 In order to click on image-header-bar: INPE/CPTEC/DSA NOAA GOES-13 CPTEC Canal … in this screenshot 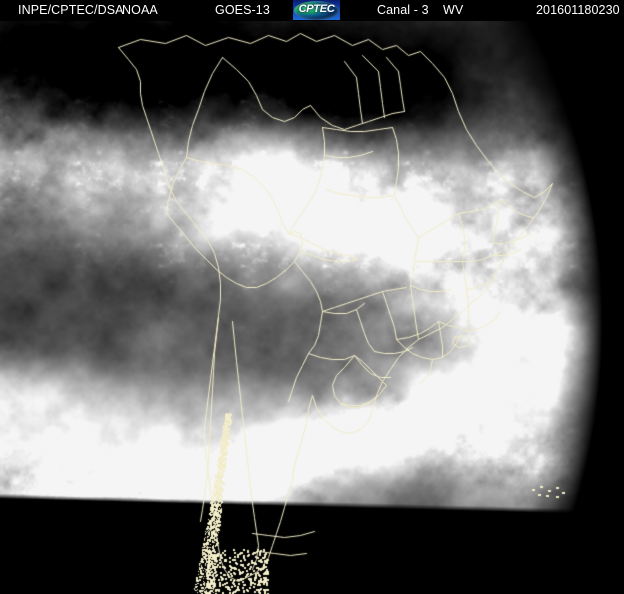, I will do `click(312, 10)`.